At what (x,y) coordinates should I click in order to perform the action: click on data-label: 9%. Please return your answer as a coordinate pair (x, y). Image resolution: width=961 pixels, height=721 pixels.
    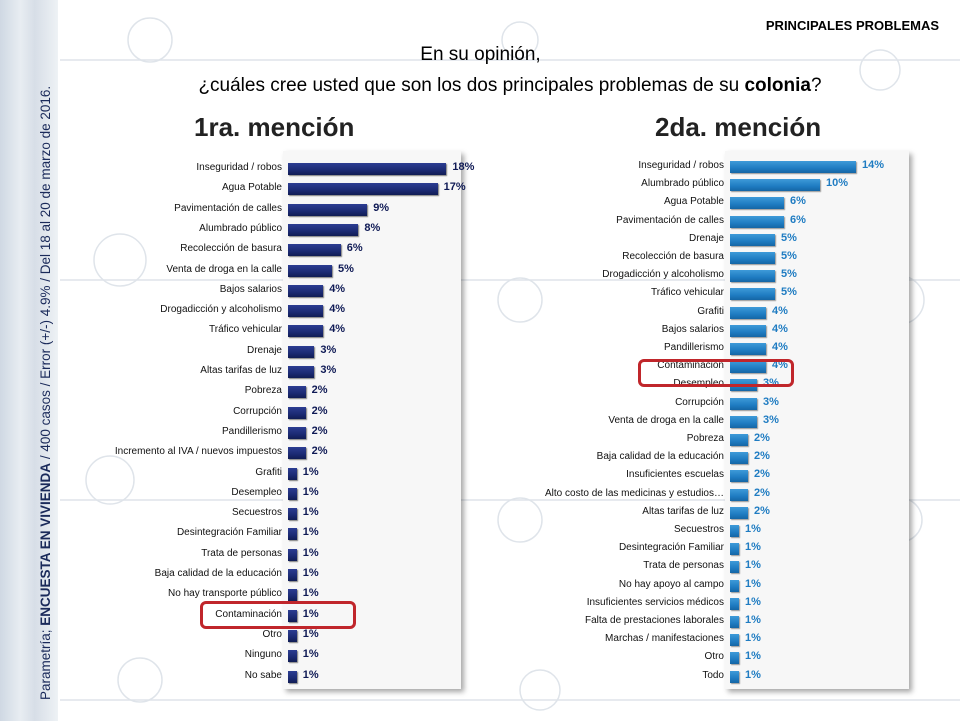
    Looking at the image, I should click on (381, 207).